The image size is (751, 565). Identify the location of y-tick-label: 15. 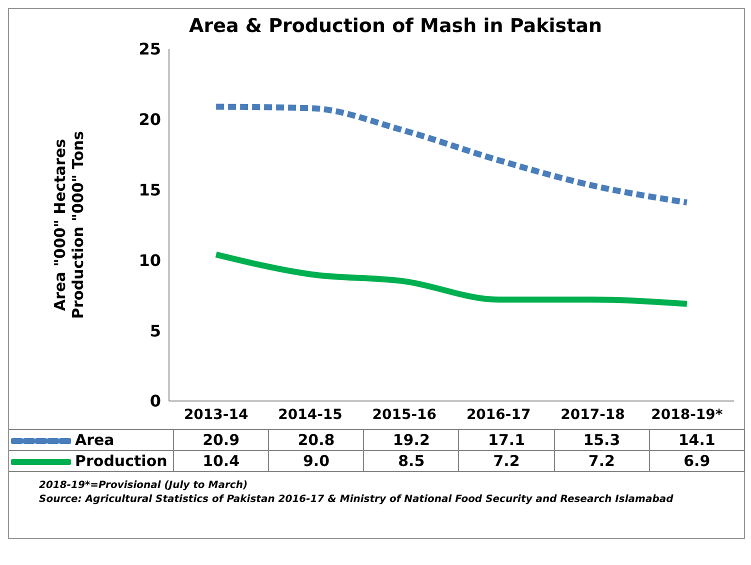
(149, 190).